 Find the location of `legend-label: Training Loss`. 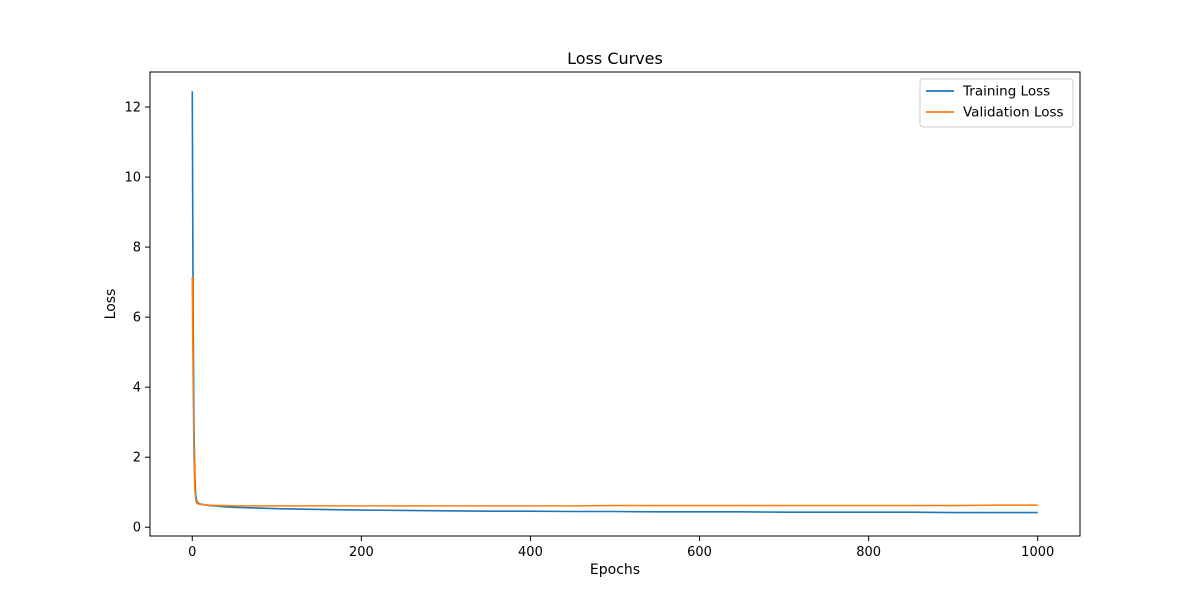

legend-label: Training Loss is located at coordinates (1006, 92).